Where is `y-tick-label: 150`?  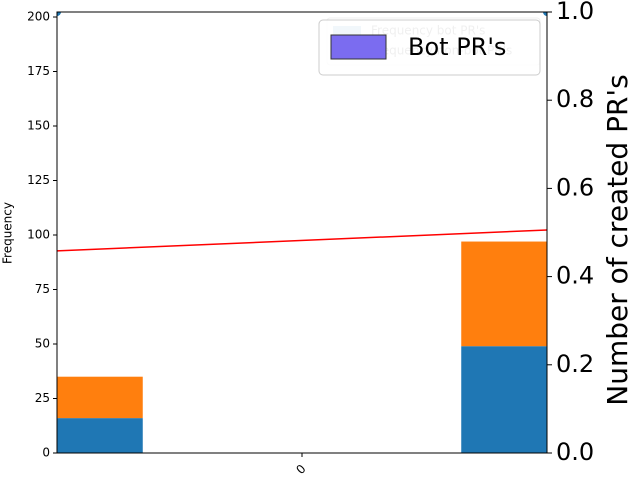
y-tick-label: 150 is located at coordinates (38, 126).